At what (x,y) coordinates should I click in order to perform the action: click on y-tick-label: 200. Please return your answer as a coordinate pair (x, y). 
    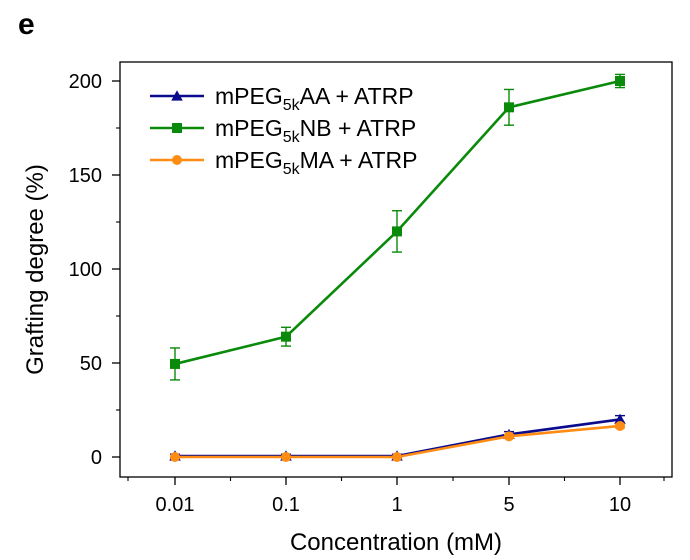
    Looking at the image, I should click on (85, 82).